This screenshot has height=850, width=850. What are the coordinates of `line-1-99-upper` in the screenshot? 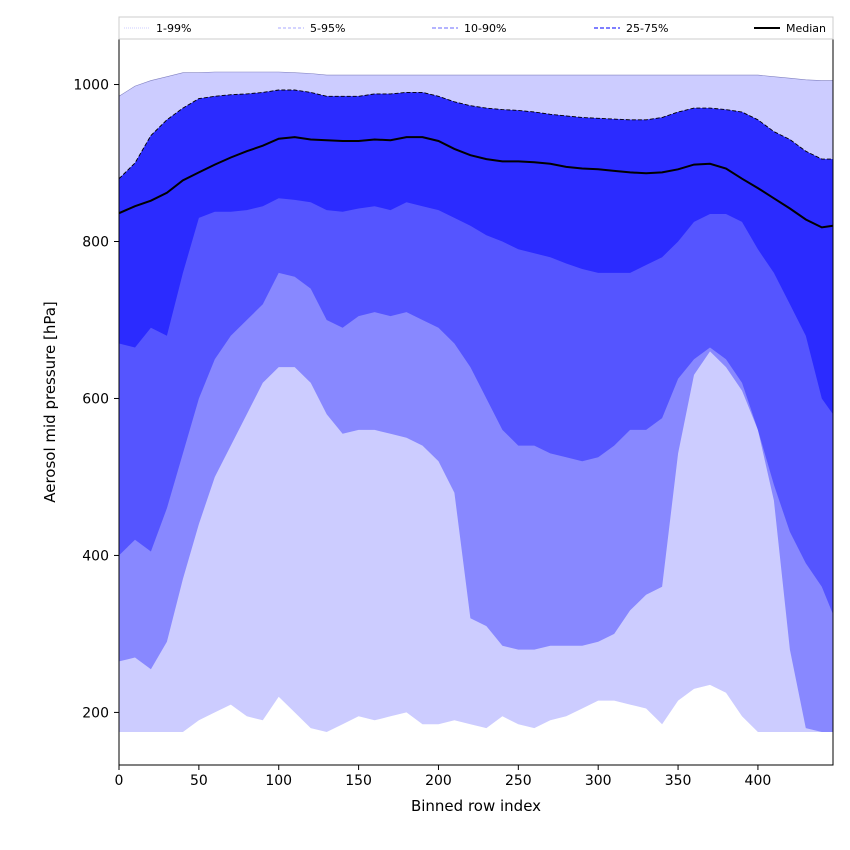 It's located at (475, 84).